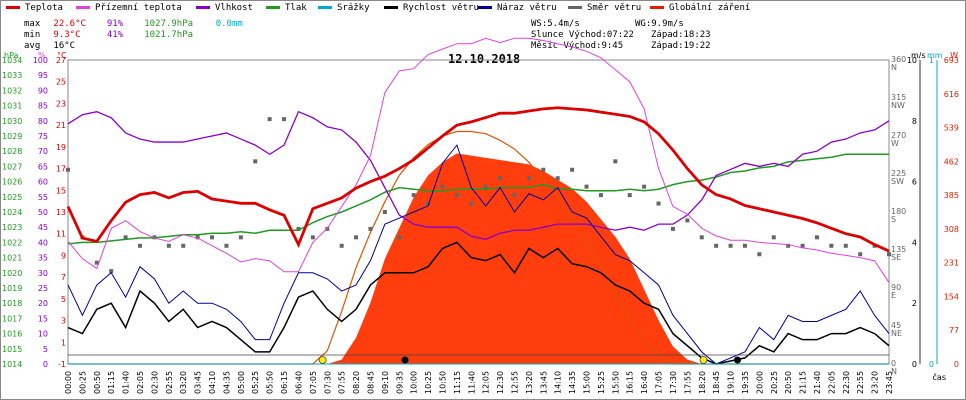 This screenshot has height=400, width=966. I want to click on tick-label-pressure: 1020, so click(12, 273).